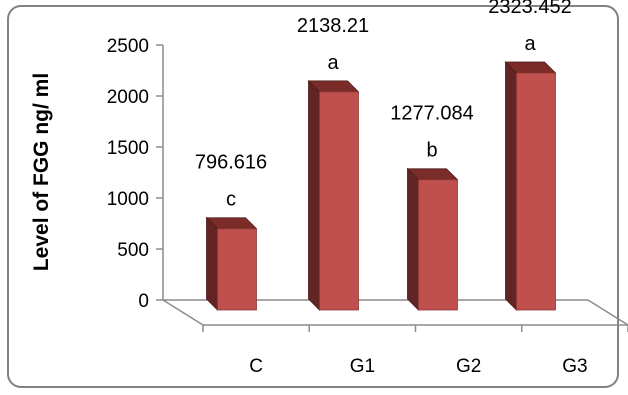 The height and width of the screenshot is (395, 628). What do you see at coordinates (231, 200) in the screenshot?
I see `significance-letter: c` at bounding box center [231, 200].